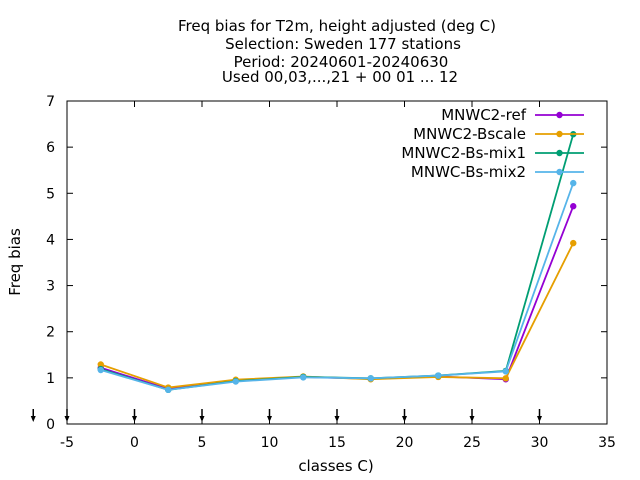 The image size is (640, 480). Describe the element at coordinates (468, 172) in the screenshot. I see `legend-label: MNWC-Bs-mix2` at that location.